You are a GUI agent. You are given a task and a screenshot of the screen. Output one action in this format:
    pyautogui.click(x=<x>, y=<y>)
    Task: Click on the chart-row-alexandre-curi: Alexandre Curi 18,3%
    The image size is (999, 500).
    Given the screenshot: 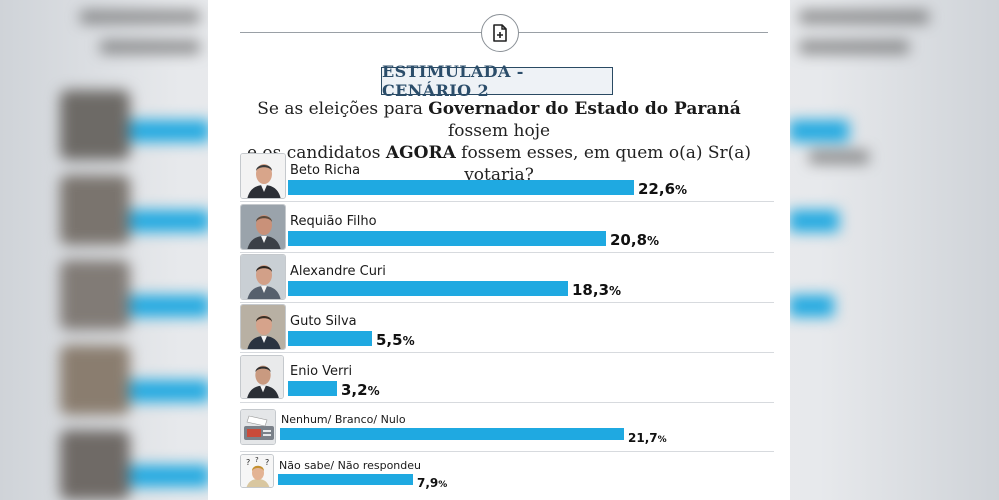 What is the action you would take?
    pyautogui.click(x=507, y=278)
    